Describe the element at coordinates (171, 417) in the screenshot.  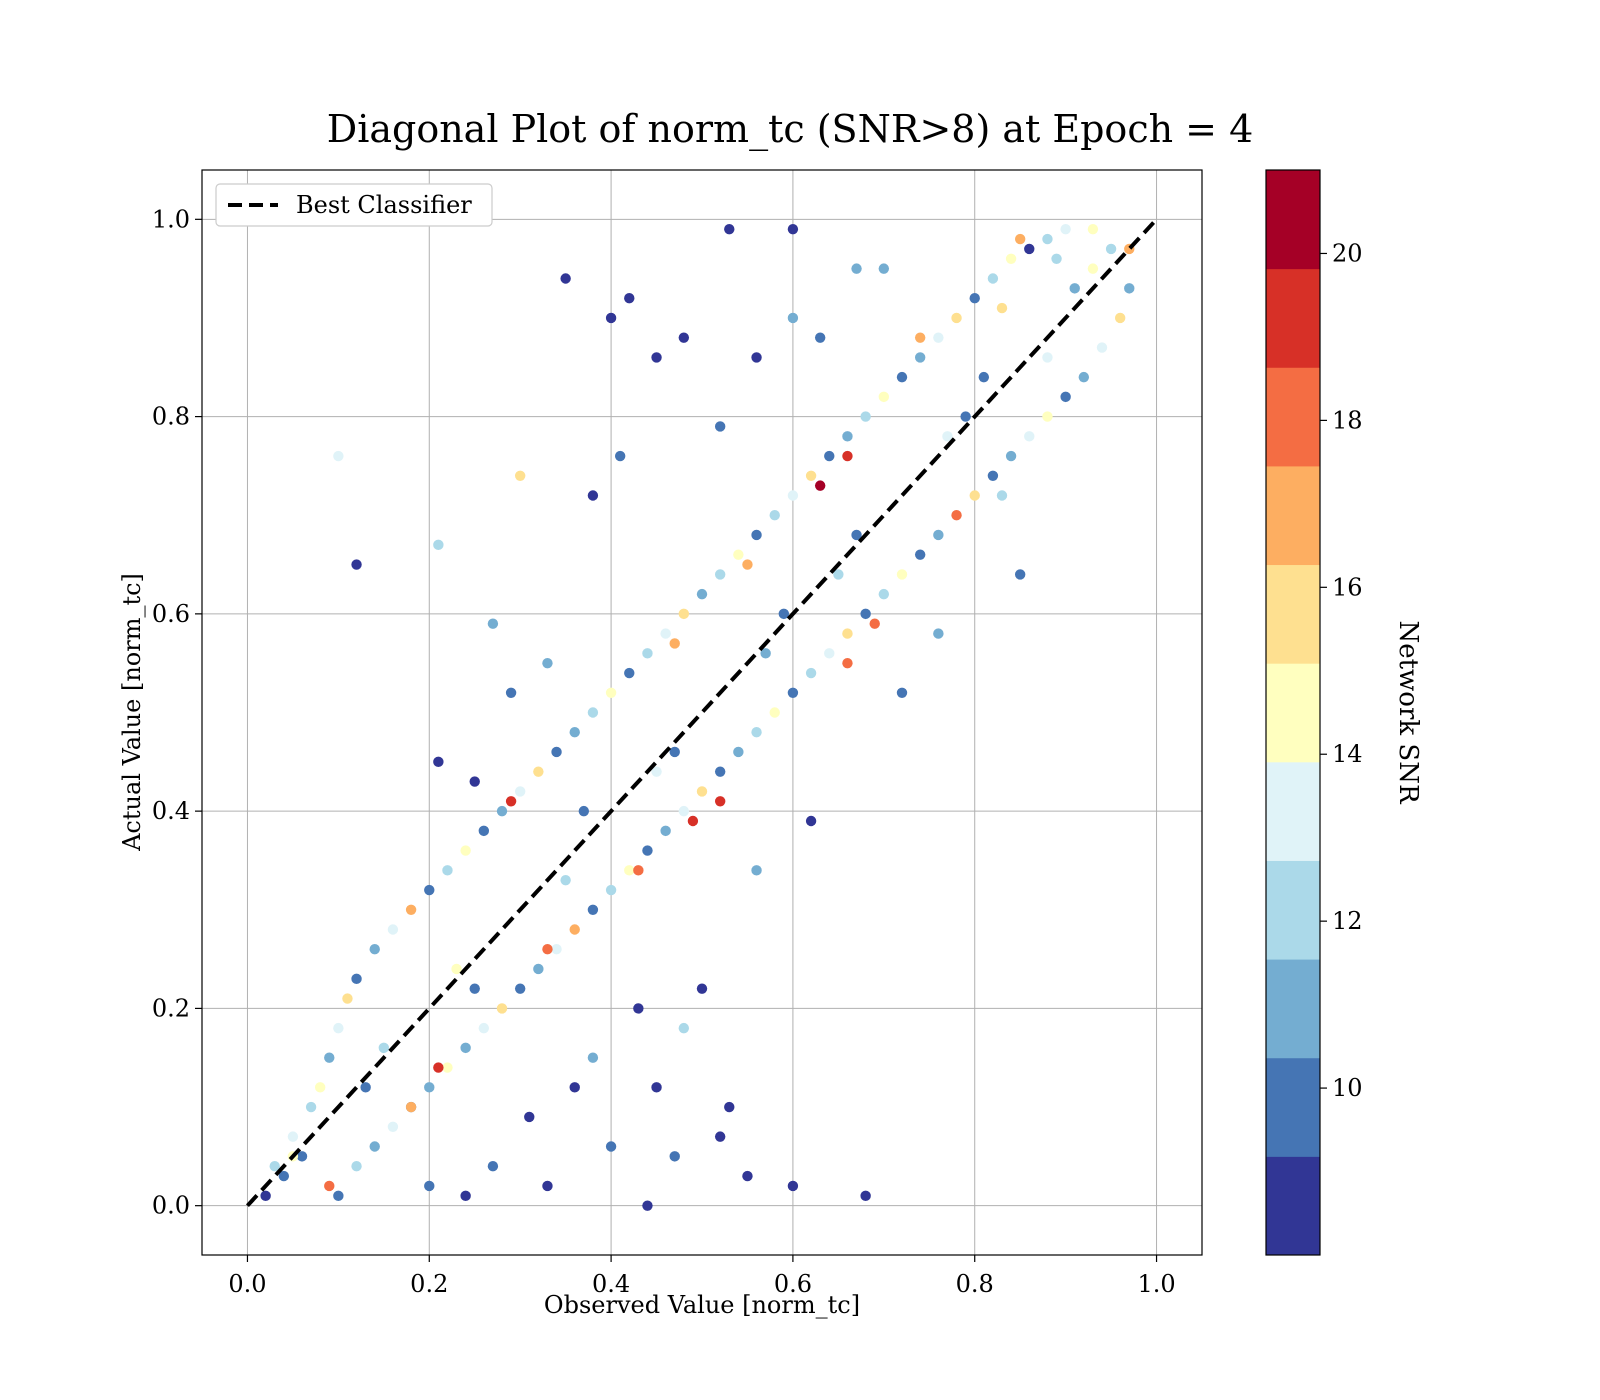
I see `y-tick-label-4: 0.8` at that location.